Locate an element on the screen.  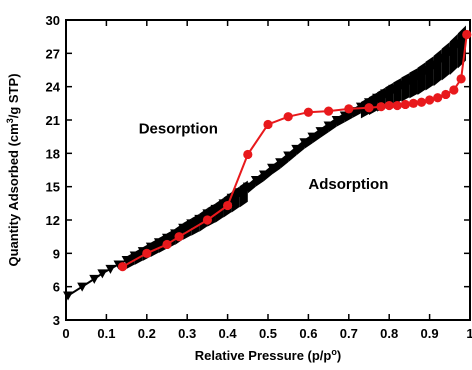
y-tick-label: 15 is located at coordinates (53, 187).